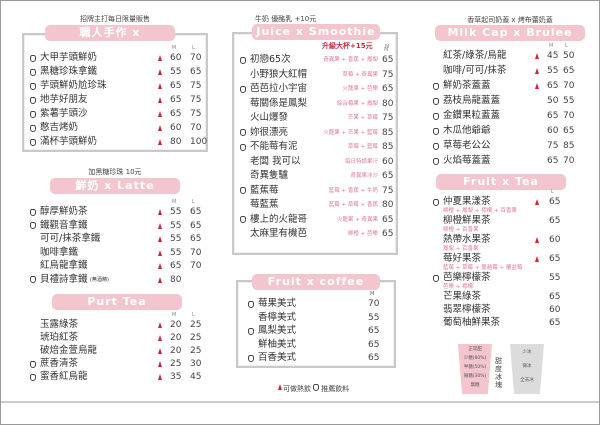  Describe the element at coordinates (553, 146) in the screenshot. I see `price-m: 75` at that location.